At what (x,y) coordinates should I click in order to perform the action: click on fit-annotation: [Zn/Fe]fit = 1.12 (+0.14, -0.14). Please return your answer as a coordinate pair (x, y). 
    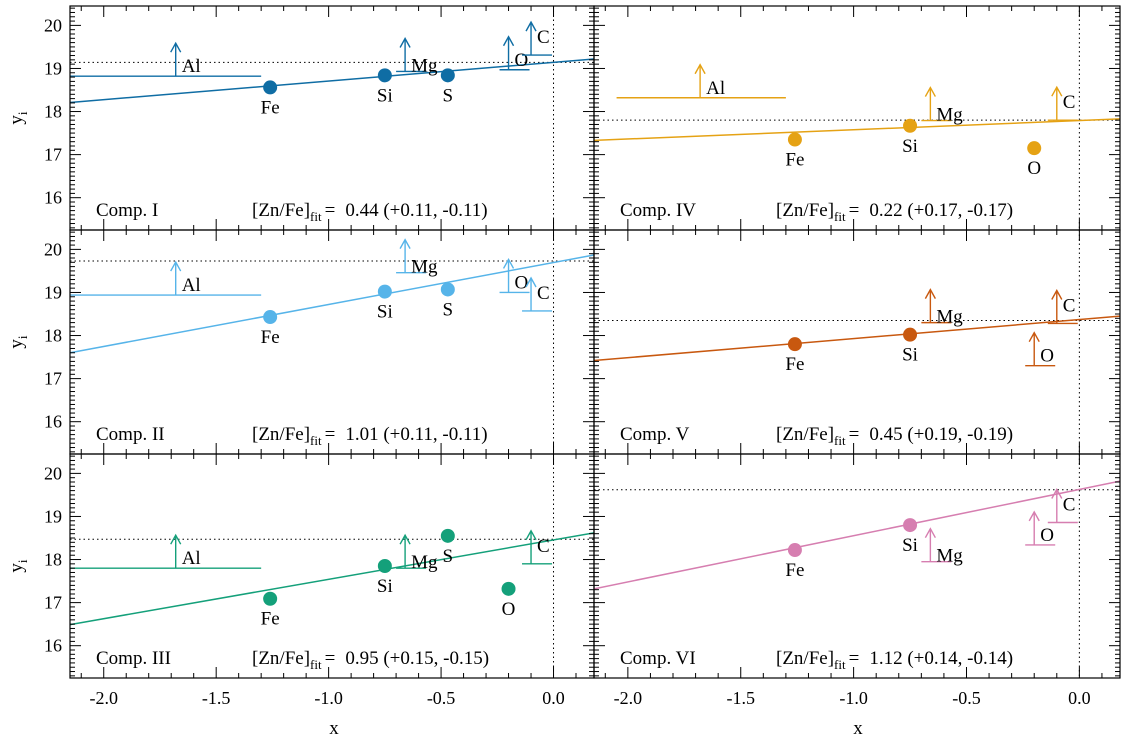
    Looking at the image, I should click on (894, 660).